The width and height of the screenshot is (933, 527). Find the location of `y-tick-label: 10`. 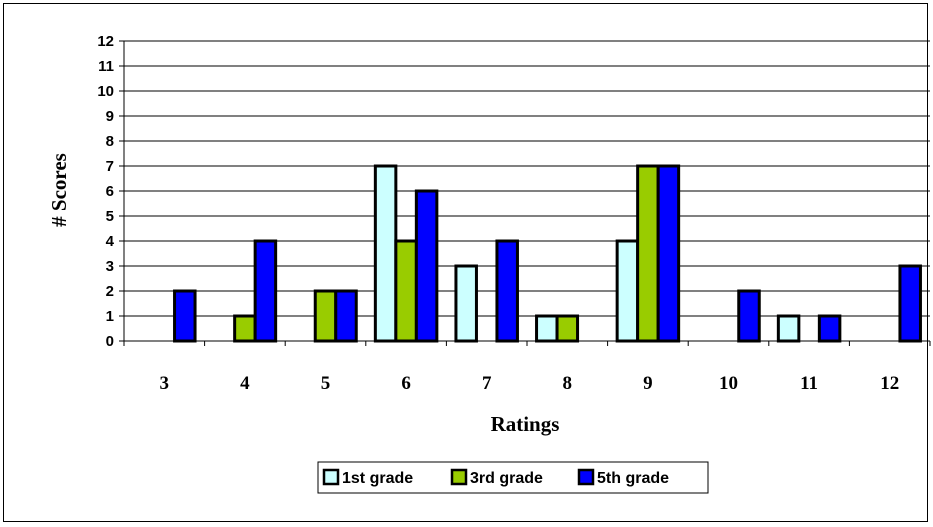

y-tick-label: 10 is located at coordinates (105, 91).